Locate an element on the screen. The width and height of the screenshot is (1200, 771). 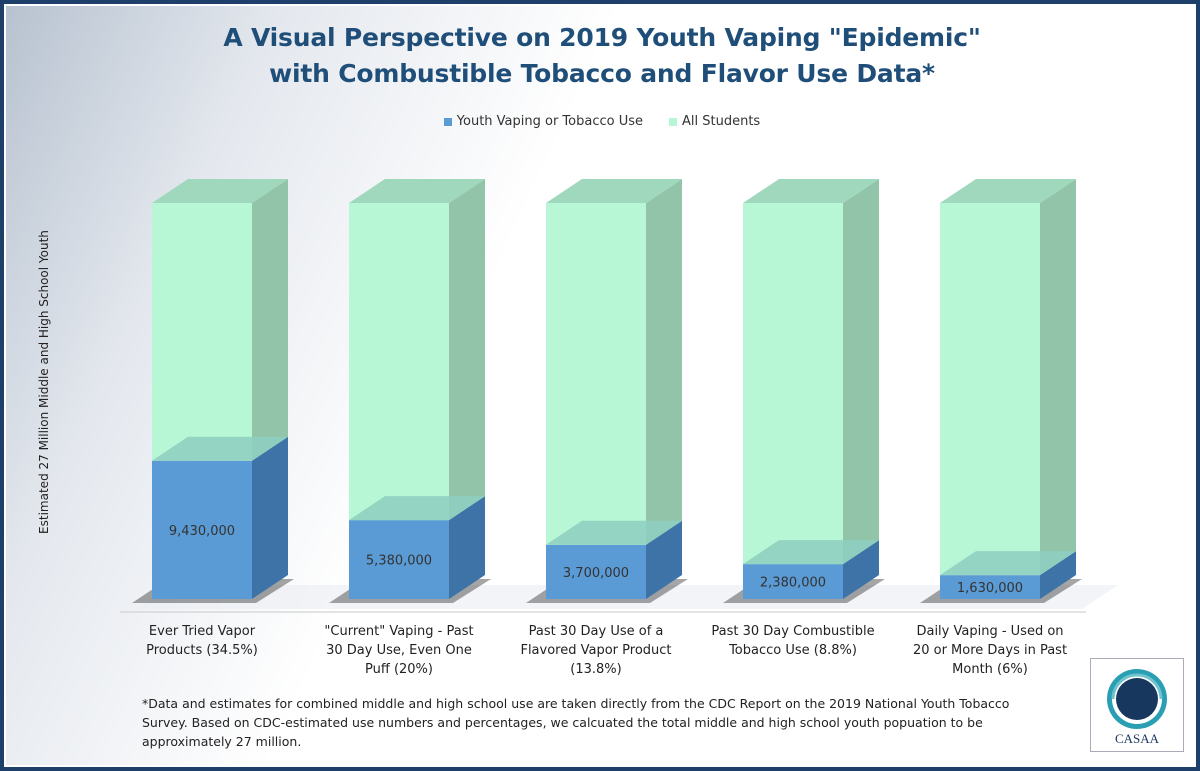
x-tick-label-line: 30 Day Use, Even One is located at coordinates (399, 650).